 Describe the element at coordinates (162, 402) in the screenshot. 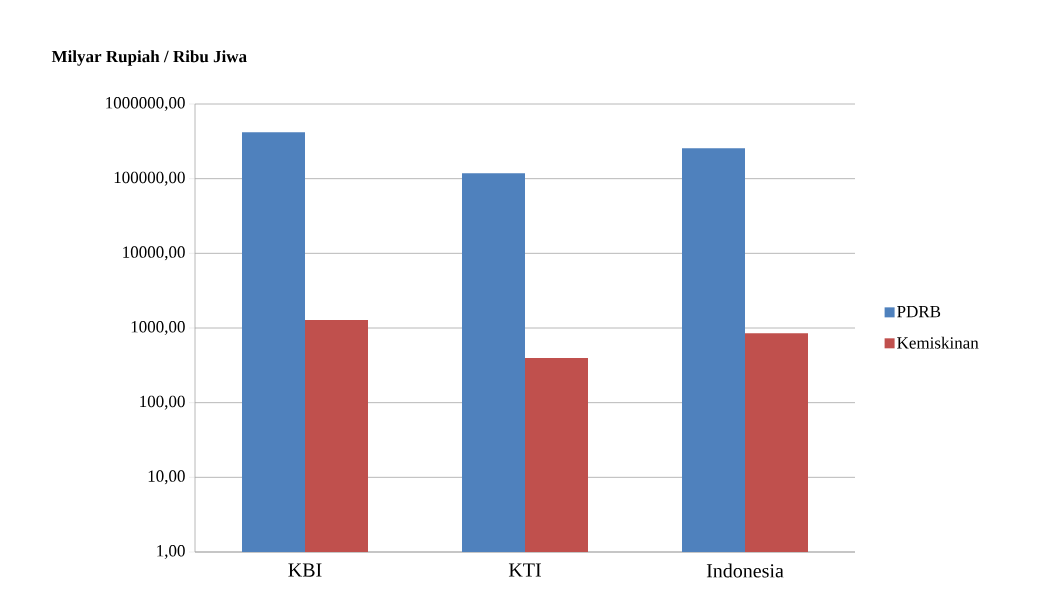

I see `y-tick-label: 100,00` at that location.